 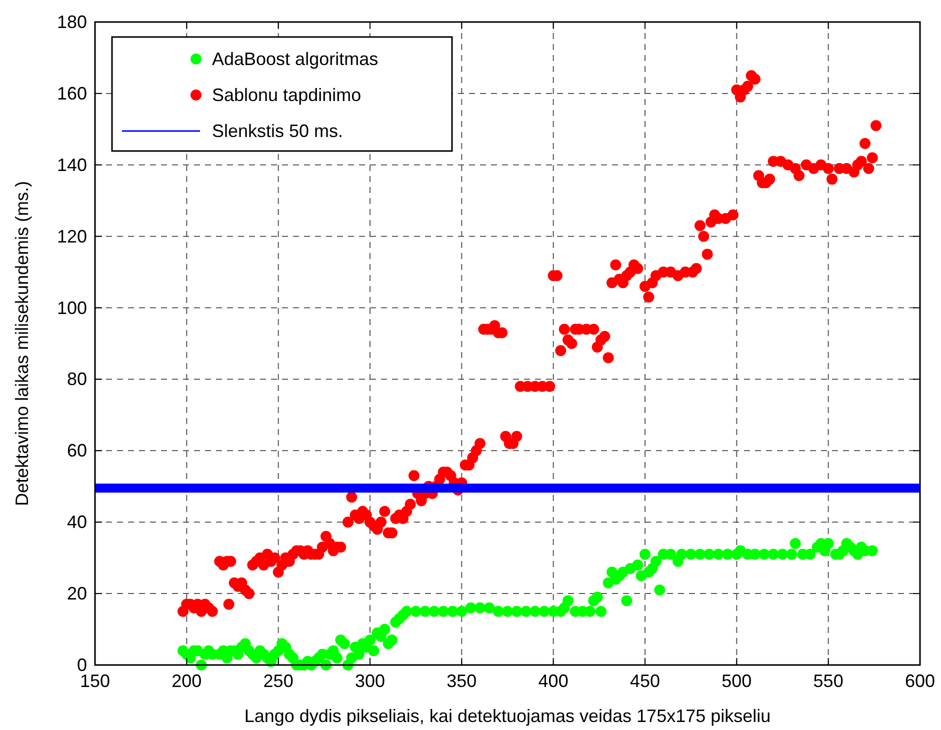 I want to click on x-tick-label: 400, so click(x=553, y=681).